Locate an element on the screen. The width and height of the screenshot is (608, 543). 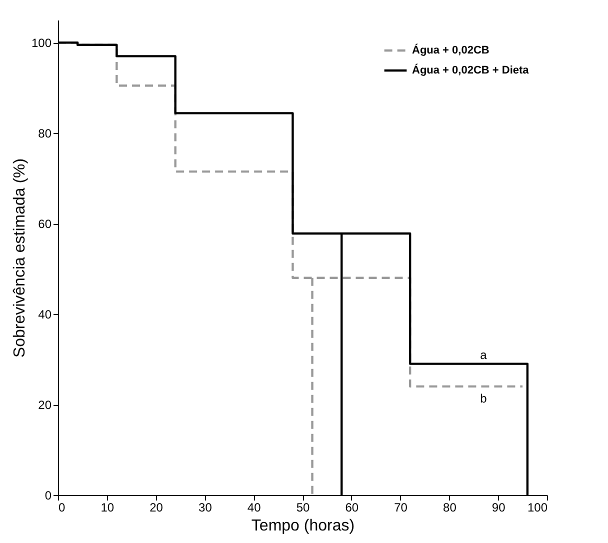
annotation: b is located at coordinates (484, 398).